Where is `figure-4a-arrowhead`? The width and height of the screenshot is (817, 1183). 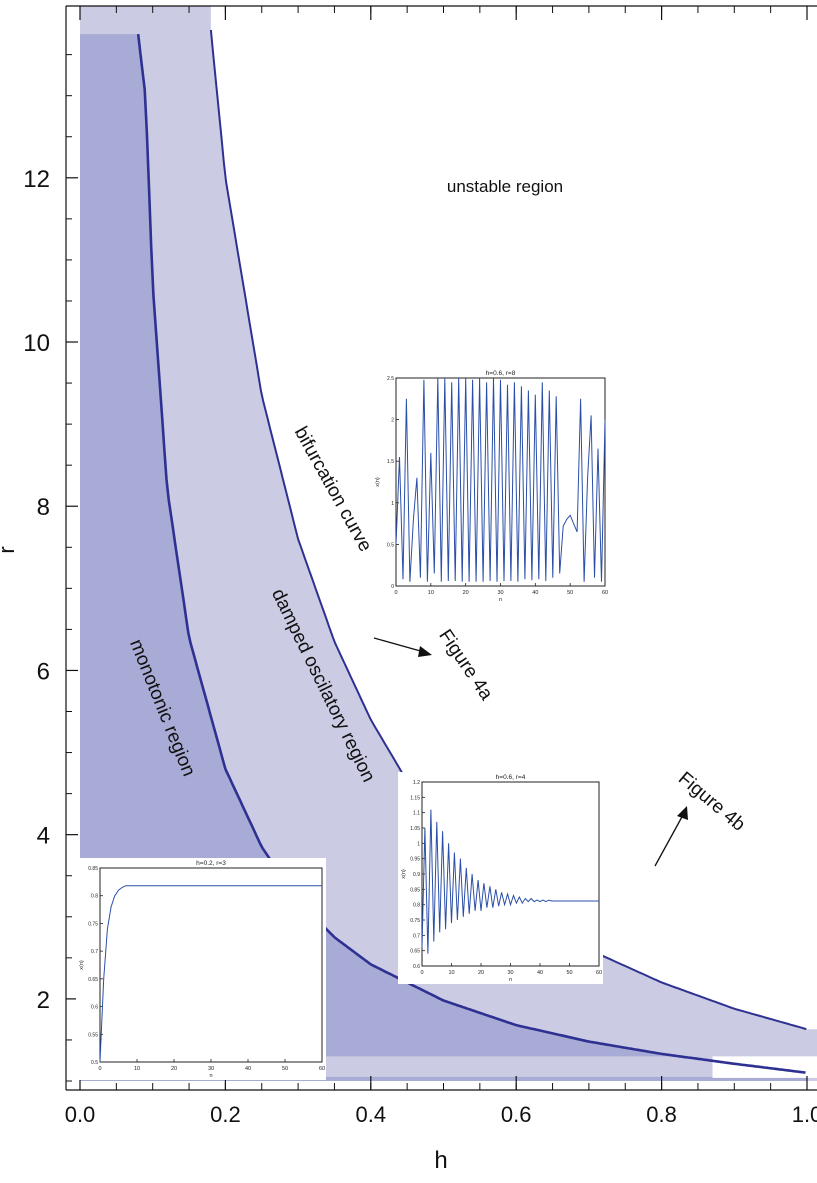
figure-4a-arrowhead is located at coordinates (425, 651).